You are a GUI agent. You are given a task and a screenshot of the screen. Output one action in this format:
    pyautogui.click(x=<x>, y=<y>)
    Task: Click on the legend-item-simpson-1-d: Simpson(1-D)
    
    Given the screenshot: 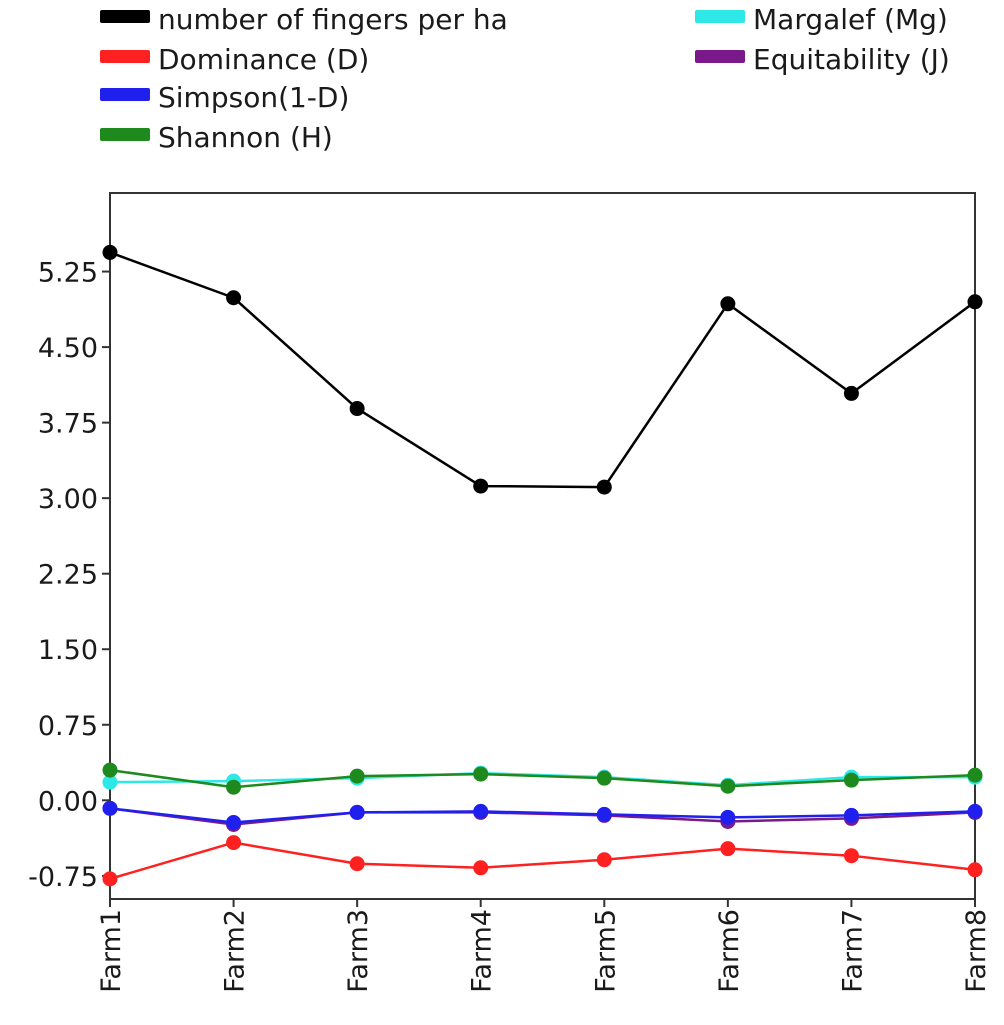 What is the action you would take?
    pyautogui.click(x=224, y=97)
    